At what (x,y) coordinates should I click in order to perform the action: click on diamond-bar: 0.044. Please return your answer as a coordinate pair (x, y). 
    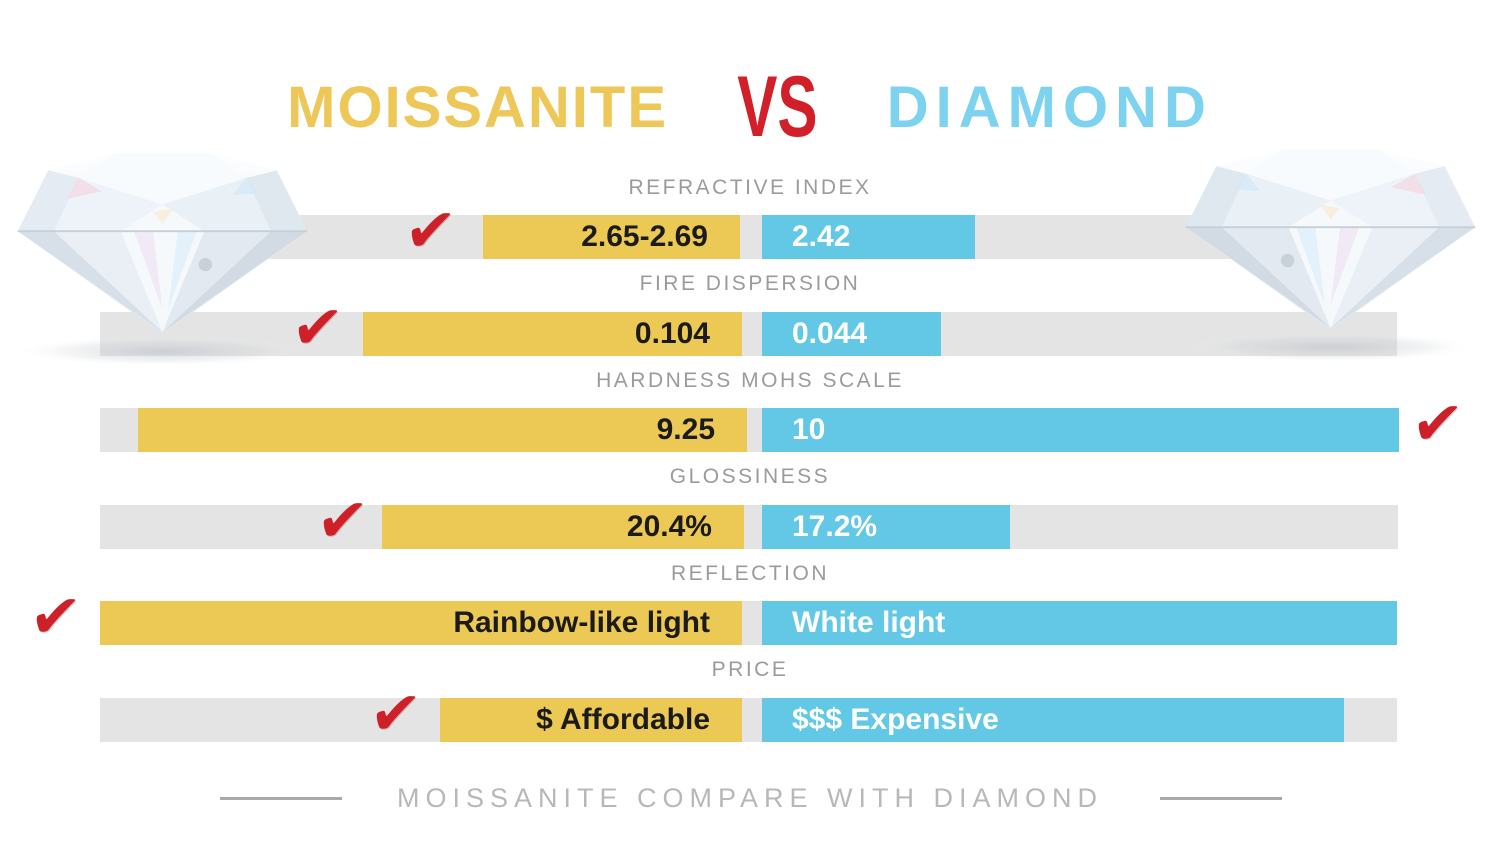
    Looking at the image, I should click on (851, 334).